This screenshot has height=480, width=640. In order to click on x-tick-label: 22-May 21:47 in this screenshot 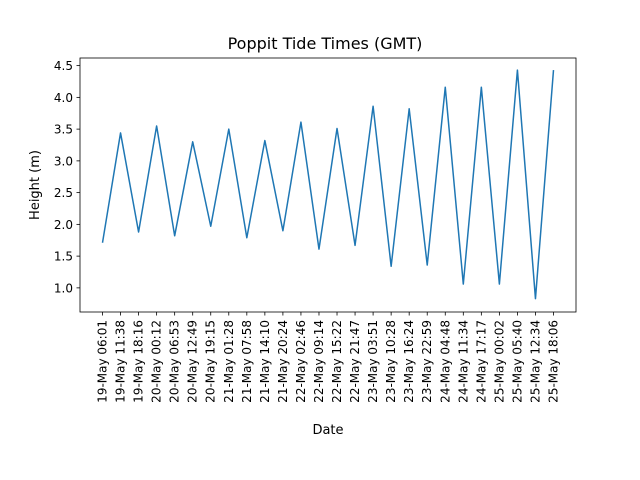, I will do `click(355, 361)`.